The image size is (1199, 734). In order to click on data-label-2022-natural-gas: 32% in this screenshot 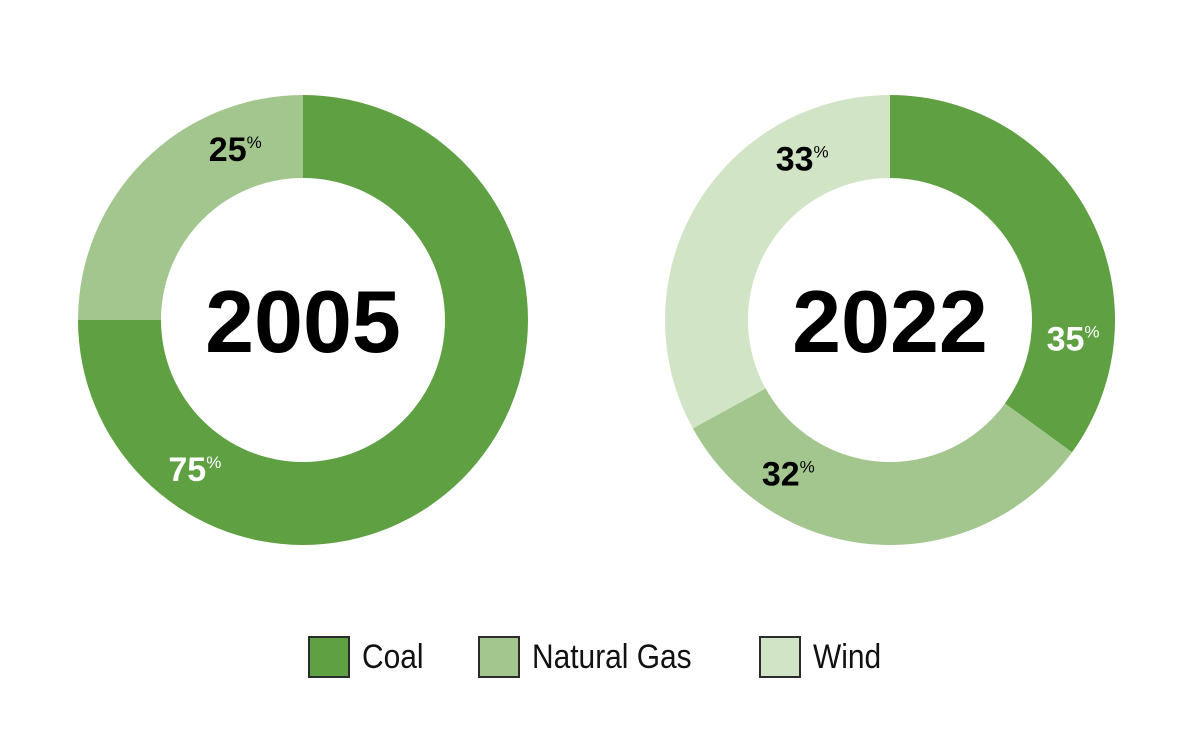, I will do `click(788, 474)`.